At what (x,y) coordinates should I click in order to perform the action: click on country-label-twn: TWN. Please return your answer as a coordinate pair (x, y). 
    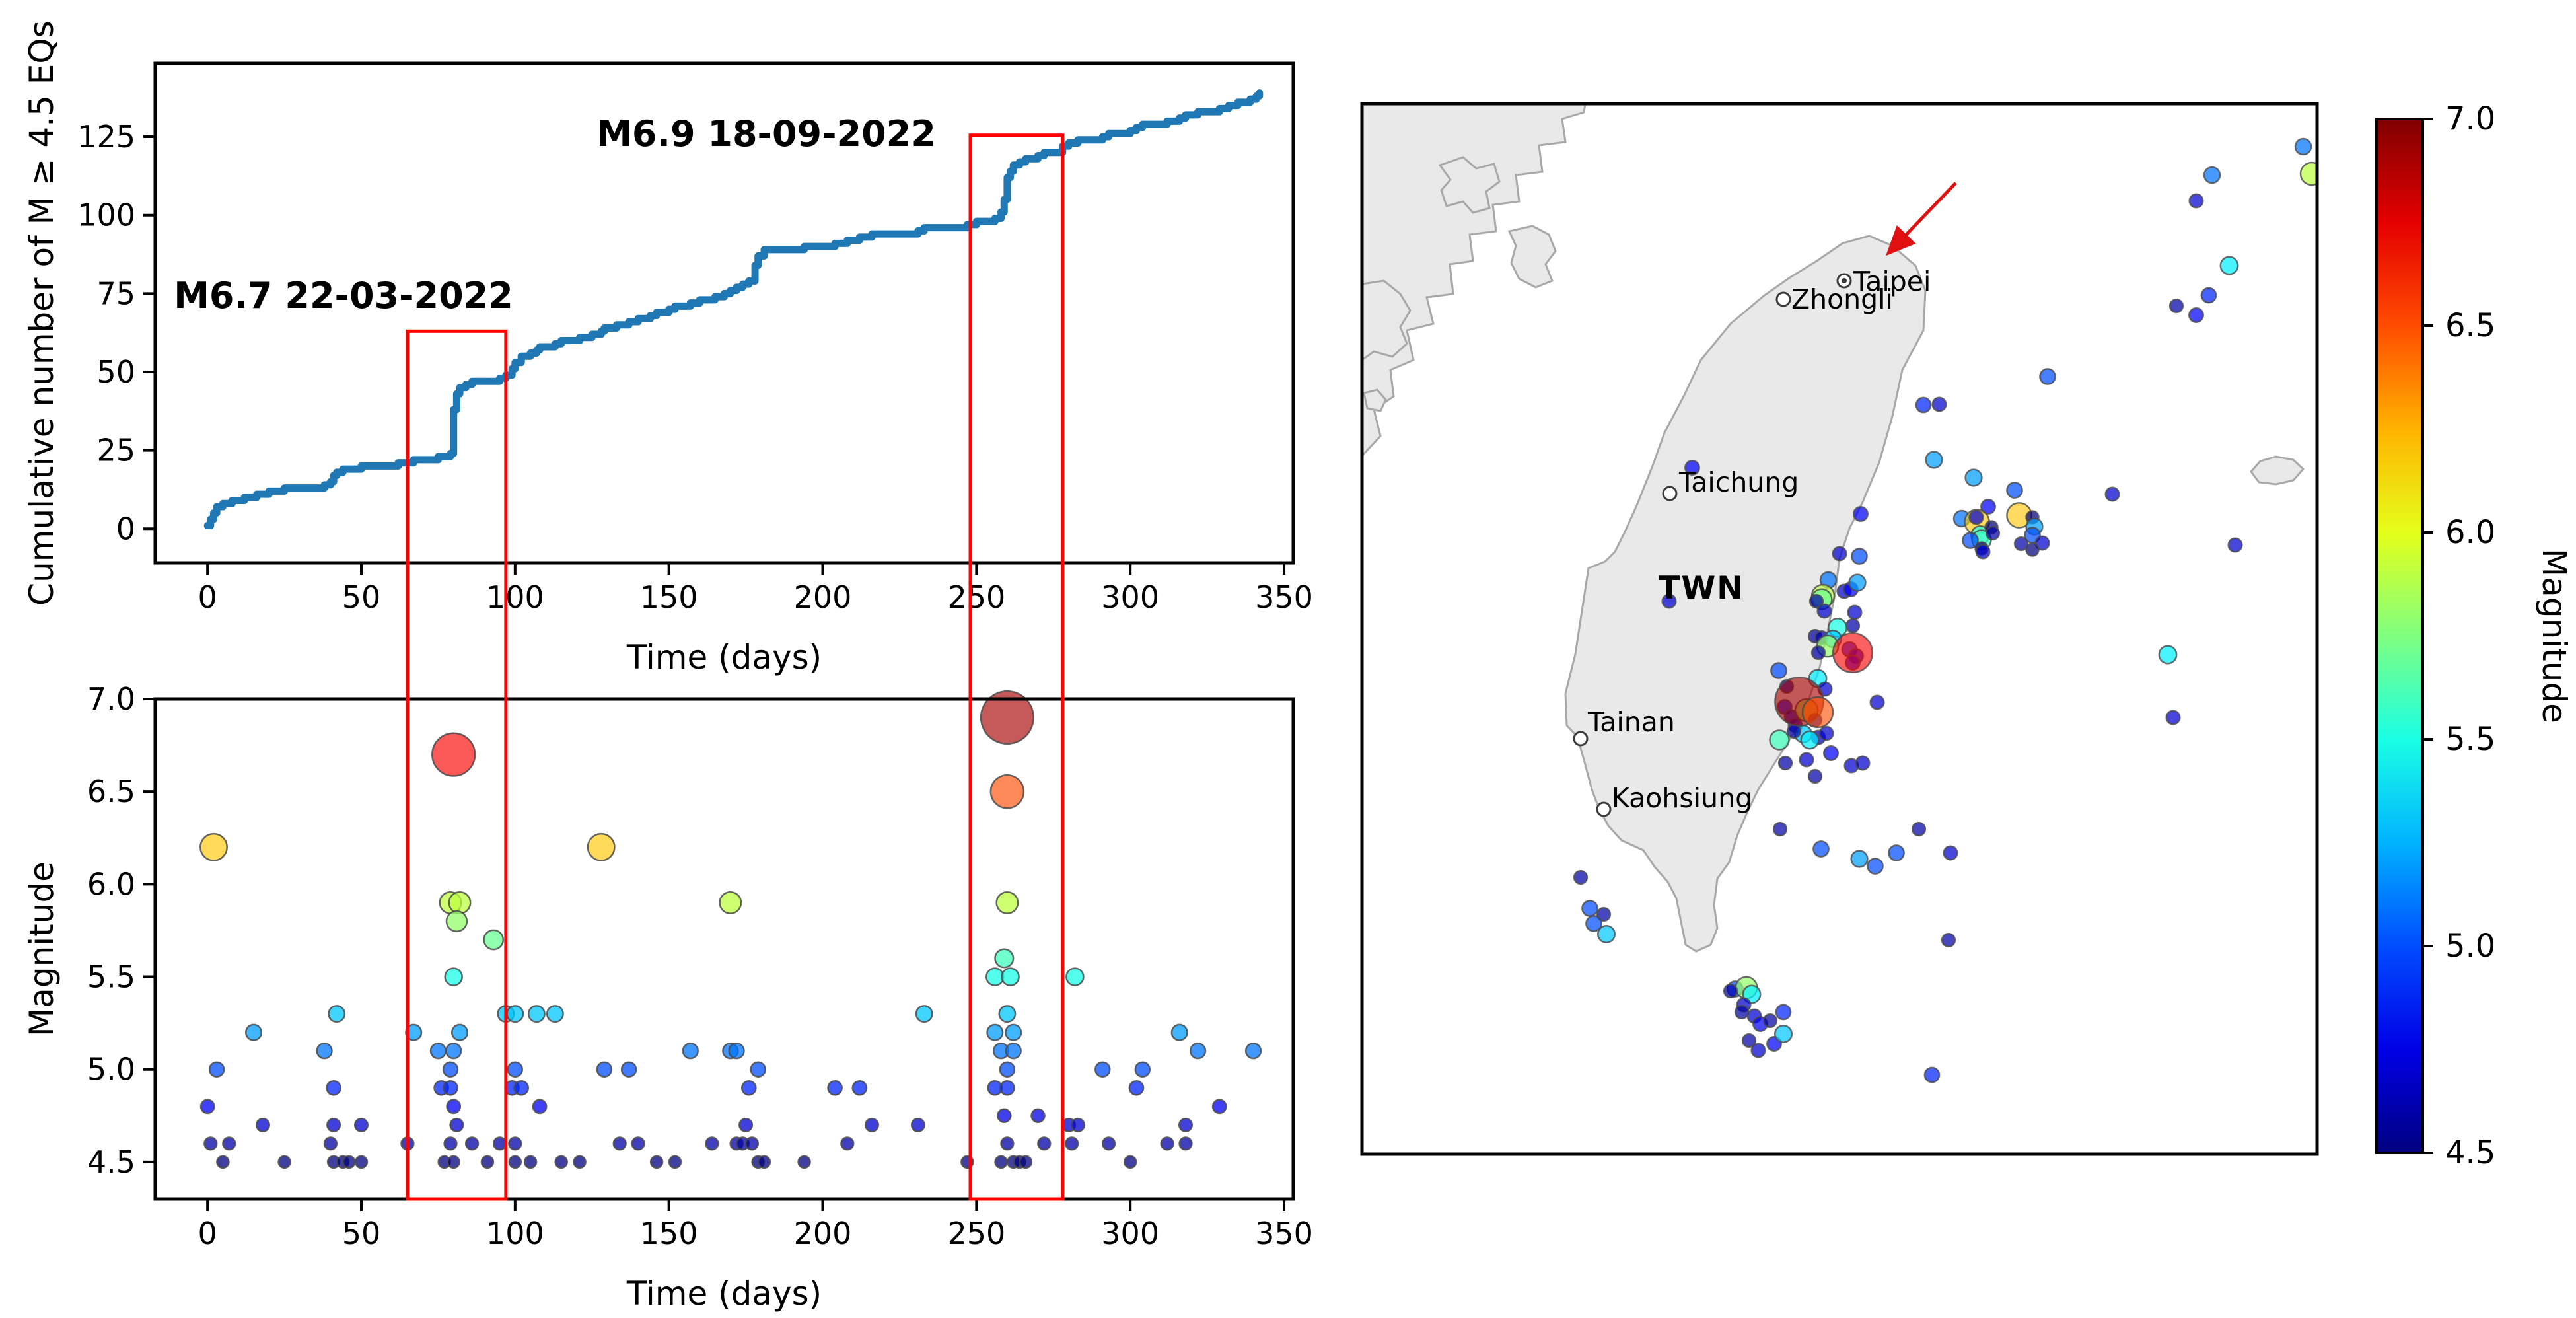
    Looking at the image, I should click on (1701, 588).